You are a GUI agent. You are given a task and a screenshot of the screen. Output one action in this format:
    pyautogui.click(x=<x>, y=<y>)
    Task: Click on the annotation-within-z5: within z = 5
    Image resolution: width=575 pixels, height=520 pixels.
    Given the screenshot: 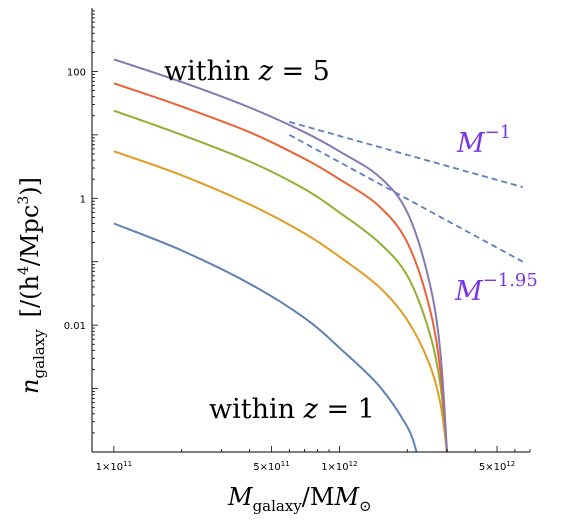 What is the action you would take?
    pyautogui.click(x=247, y=71)
    